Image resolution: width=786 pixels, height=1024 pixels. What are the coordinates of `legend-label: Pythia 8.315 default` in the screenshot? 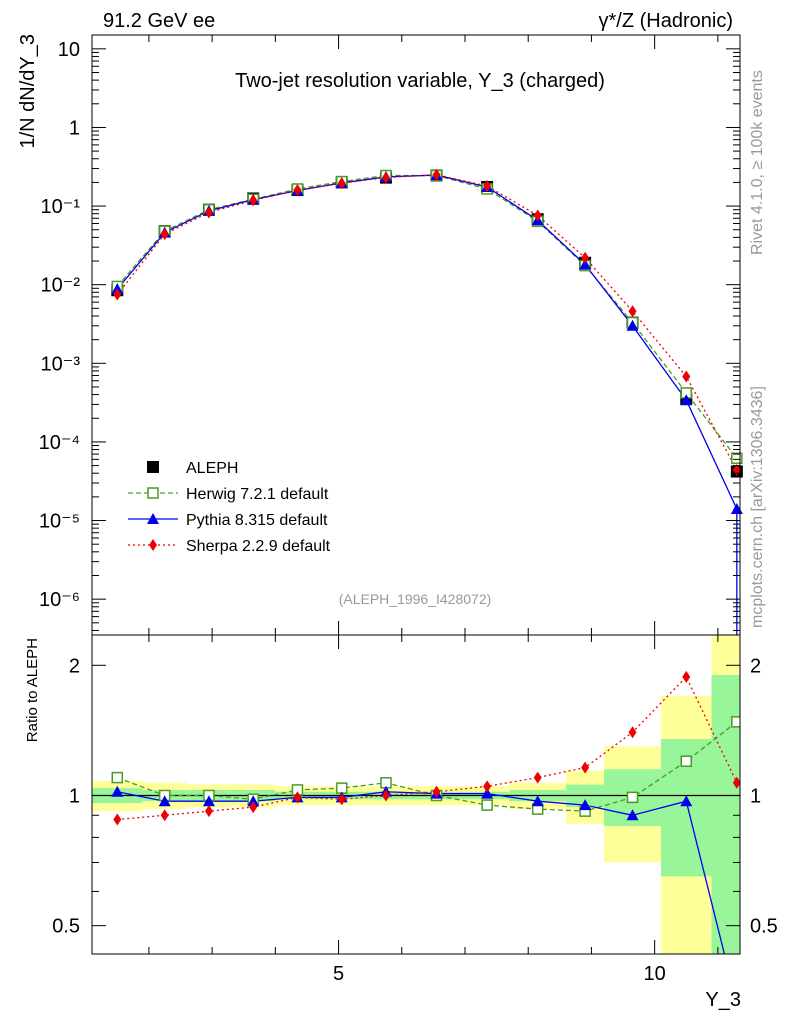 It's located at (257, 520).